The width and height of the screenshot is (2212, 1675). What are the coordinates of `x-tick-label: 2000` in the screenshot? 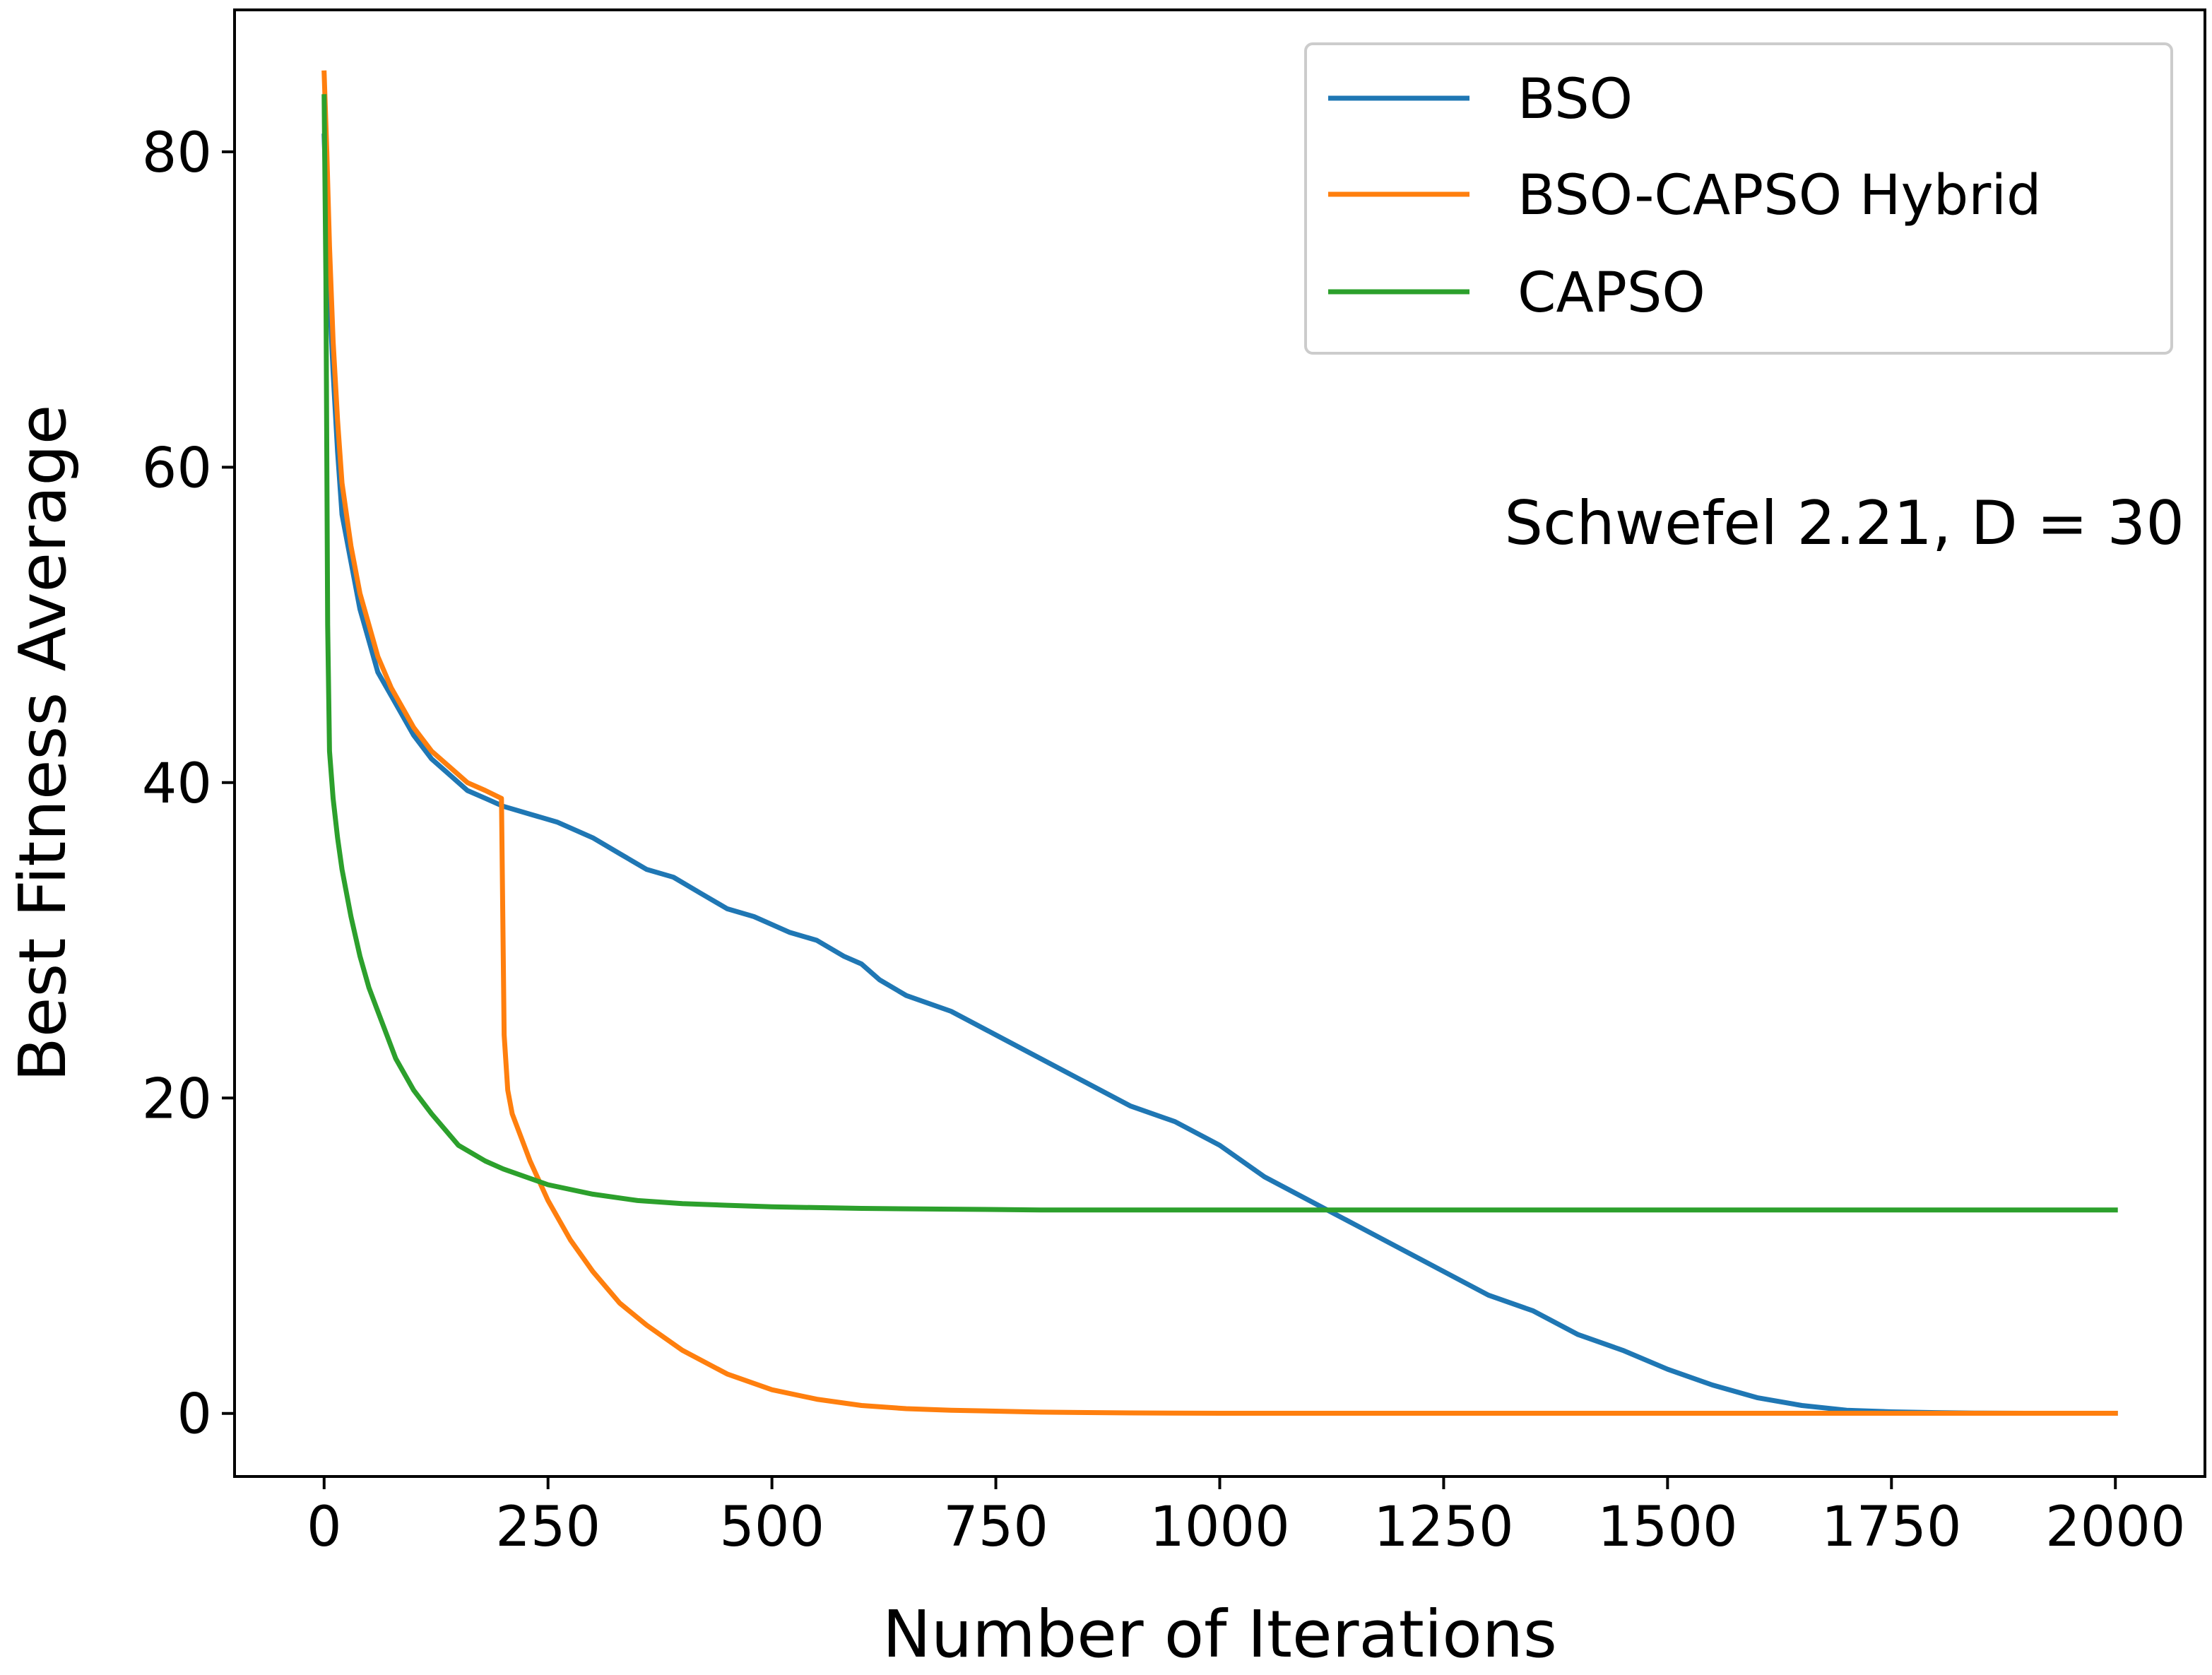 It's located at (2115, 1527).